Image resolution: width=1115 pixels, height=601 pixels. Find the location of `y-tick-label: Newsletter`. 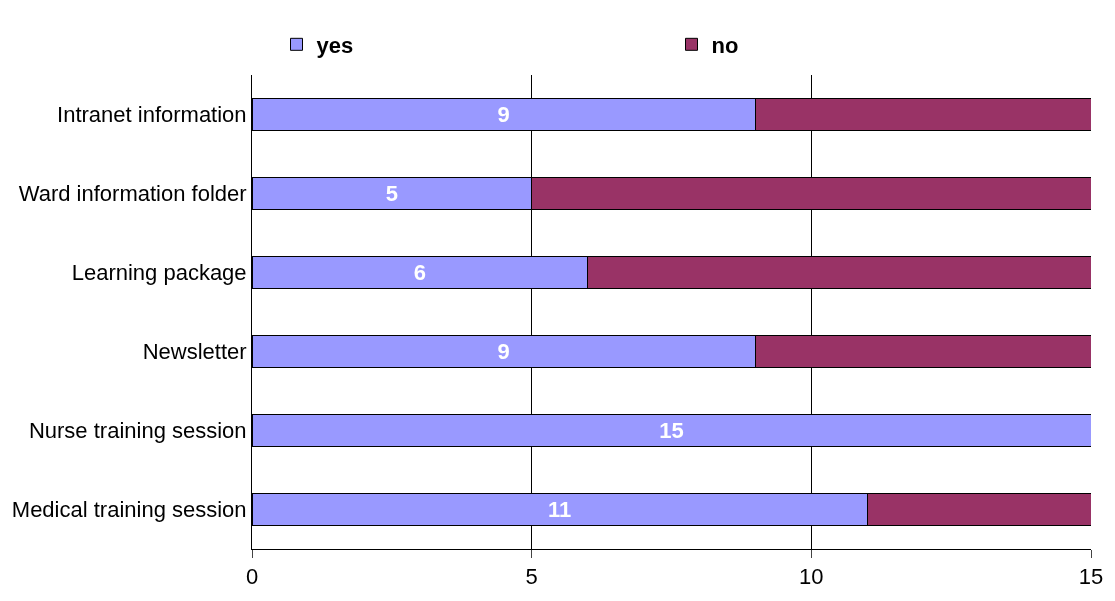

y-tick-label: Newsletter is located at coordinates (194, 352).